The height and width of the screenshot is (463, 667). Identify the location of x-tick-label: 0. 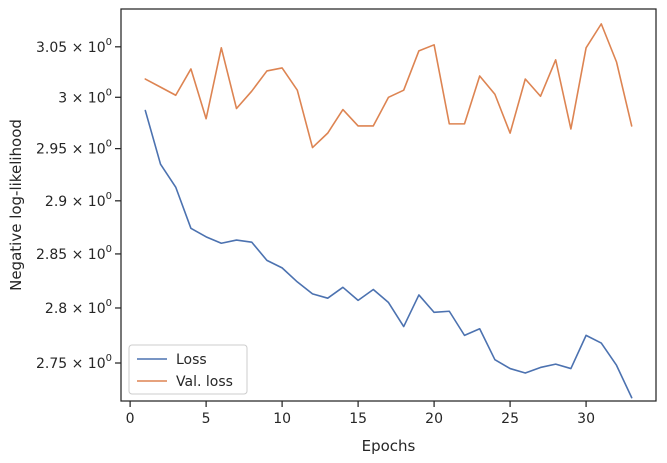
(130, 419).